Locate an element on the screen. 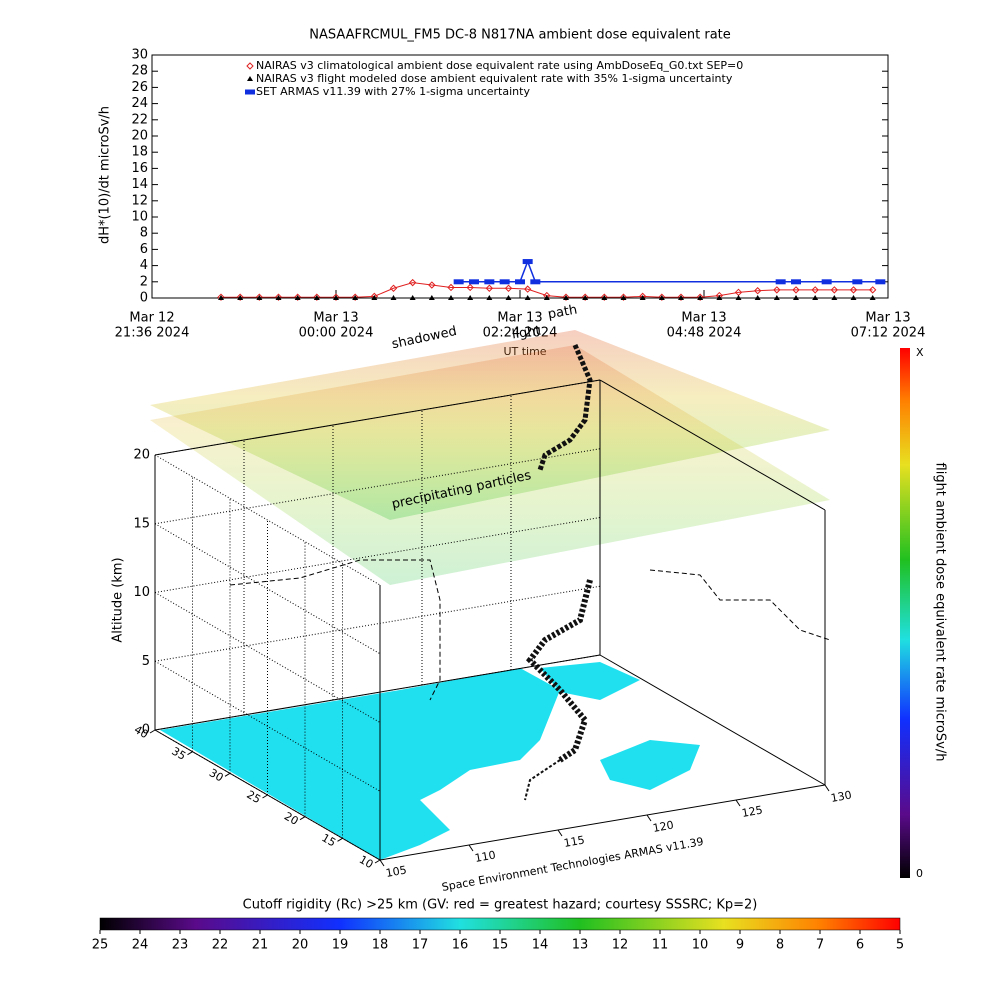 This screenshot has width=1000, height=1000. y-tick-label: 26 is located at coordinates (139, 87).